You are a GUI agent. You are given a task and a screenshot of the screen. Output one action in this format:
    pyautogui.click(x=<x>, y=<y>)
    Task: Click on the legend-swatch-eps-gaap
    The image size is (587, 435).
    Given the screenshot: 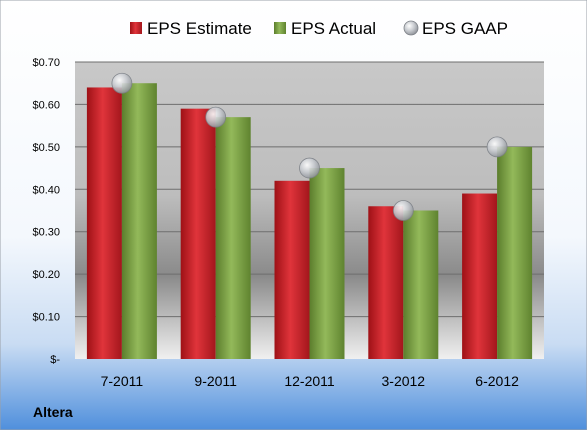 What is the action you would take?
    pyautogui.click(x=411, y=28)
    